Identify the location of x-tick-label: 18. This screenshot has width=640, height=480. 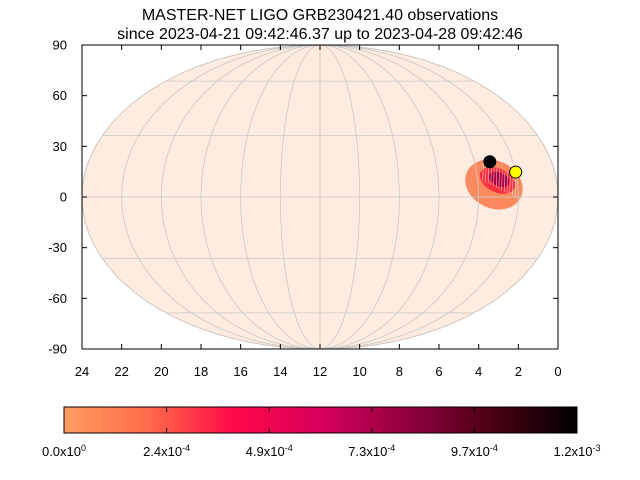
(201, 371).